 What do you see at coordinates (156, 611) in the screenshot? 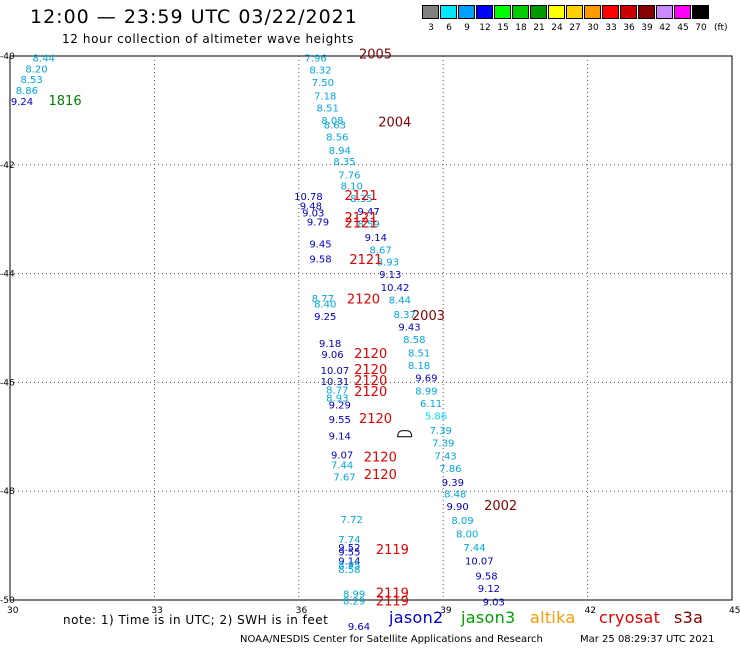
I see `x-tick-label: 33` at bounding box center [156, 611].